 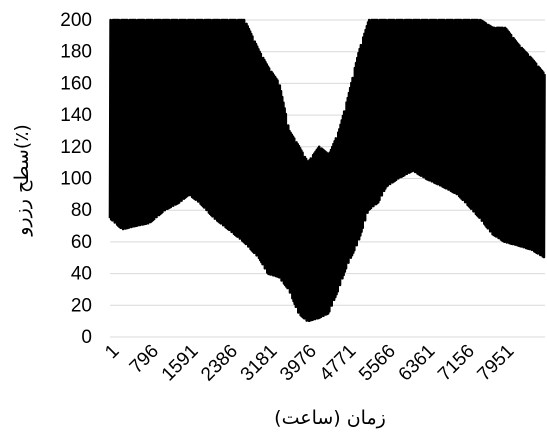 I want to click on x-tick-label: 796, so click(x=144, y=359).